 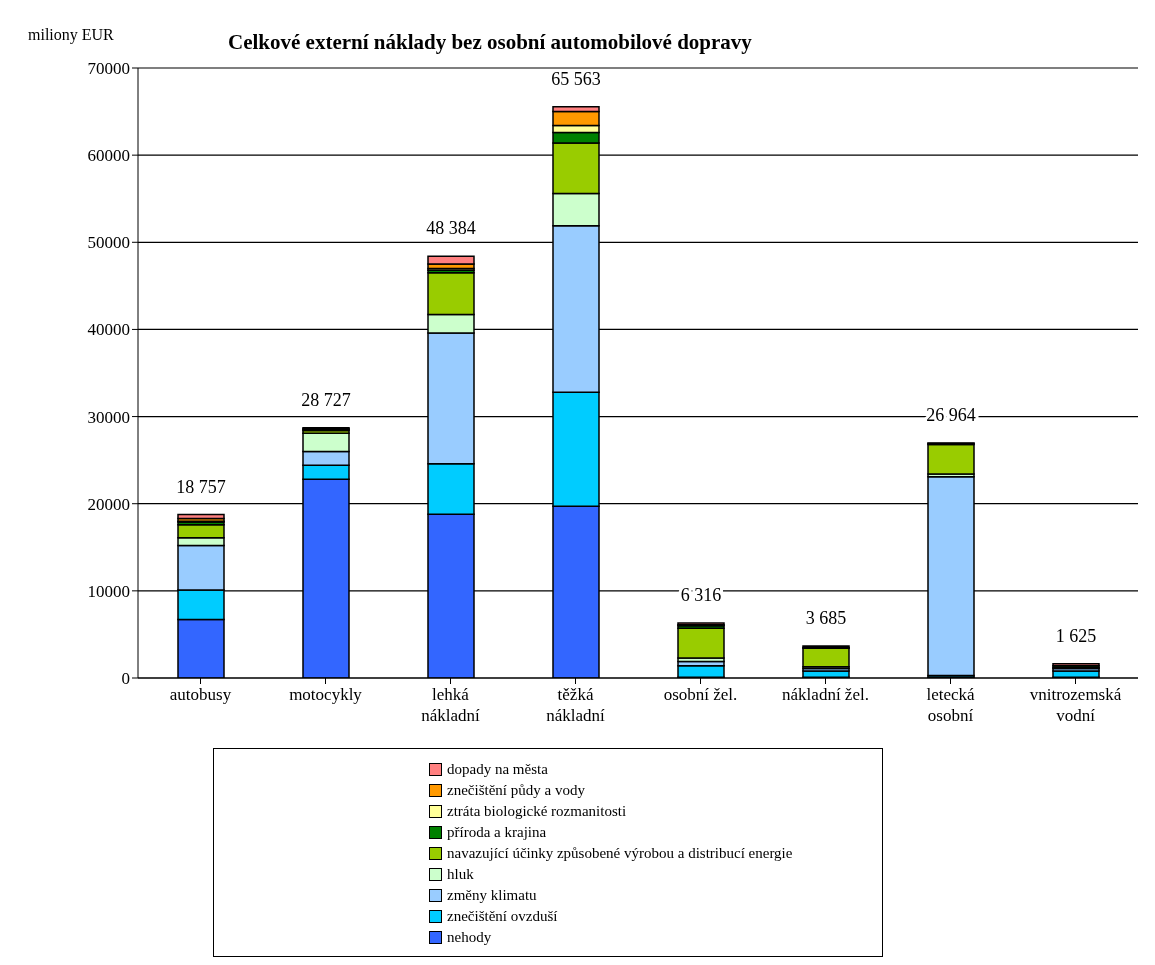 I want to click on x-tick-label: lehká nákladní, so click(x=451, y=705).